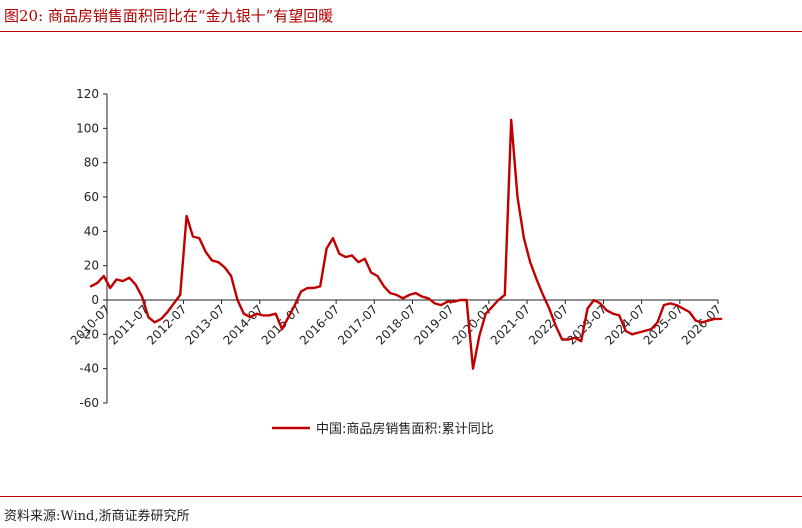 The width and height of the screenshot is (802, 528). Describe the element at coordinates (89, 369) in the screenshot. I see `y-tick-label: -40` at that location.